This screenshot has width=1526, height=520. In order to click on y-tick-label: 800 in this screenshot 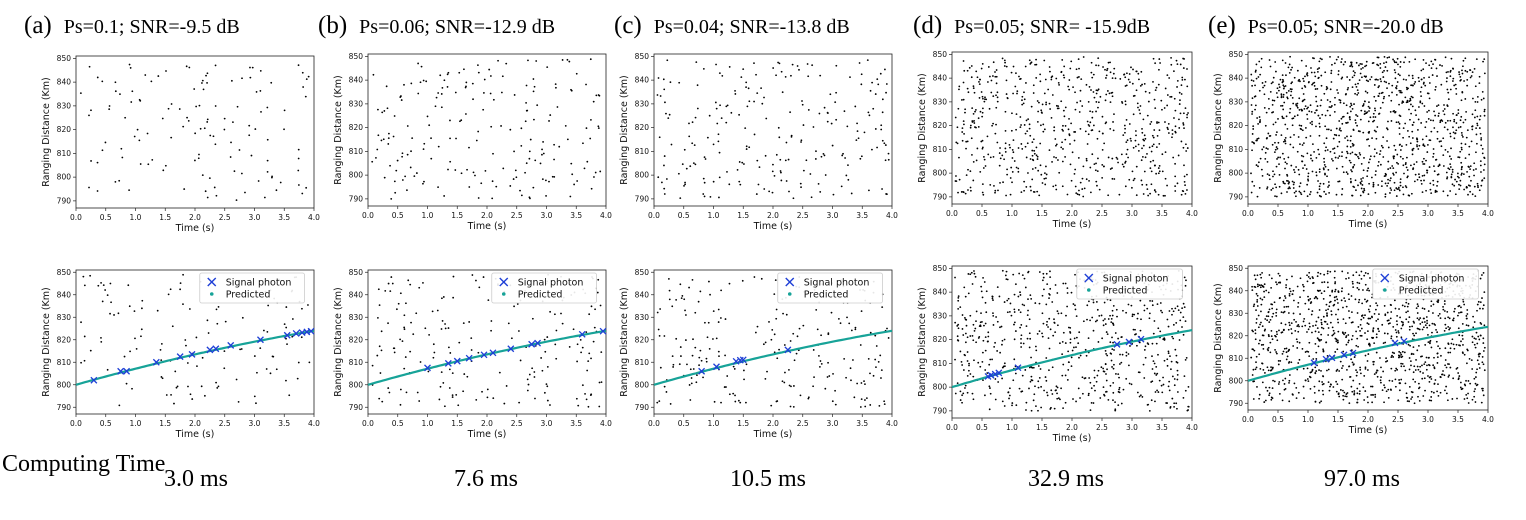, I will do `click(64, 177)`.